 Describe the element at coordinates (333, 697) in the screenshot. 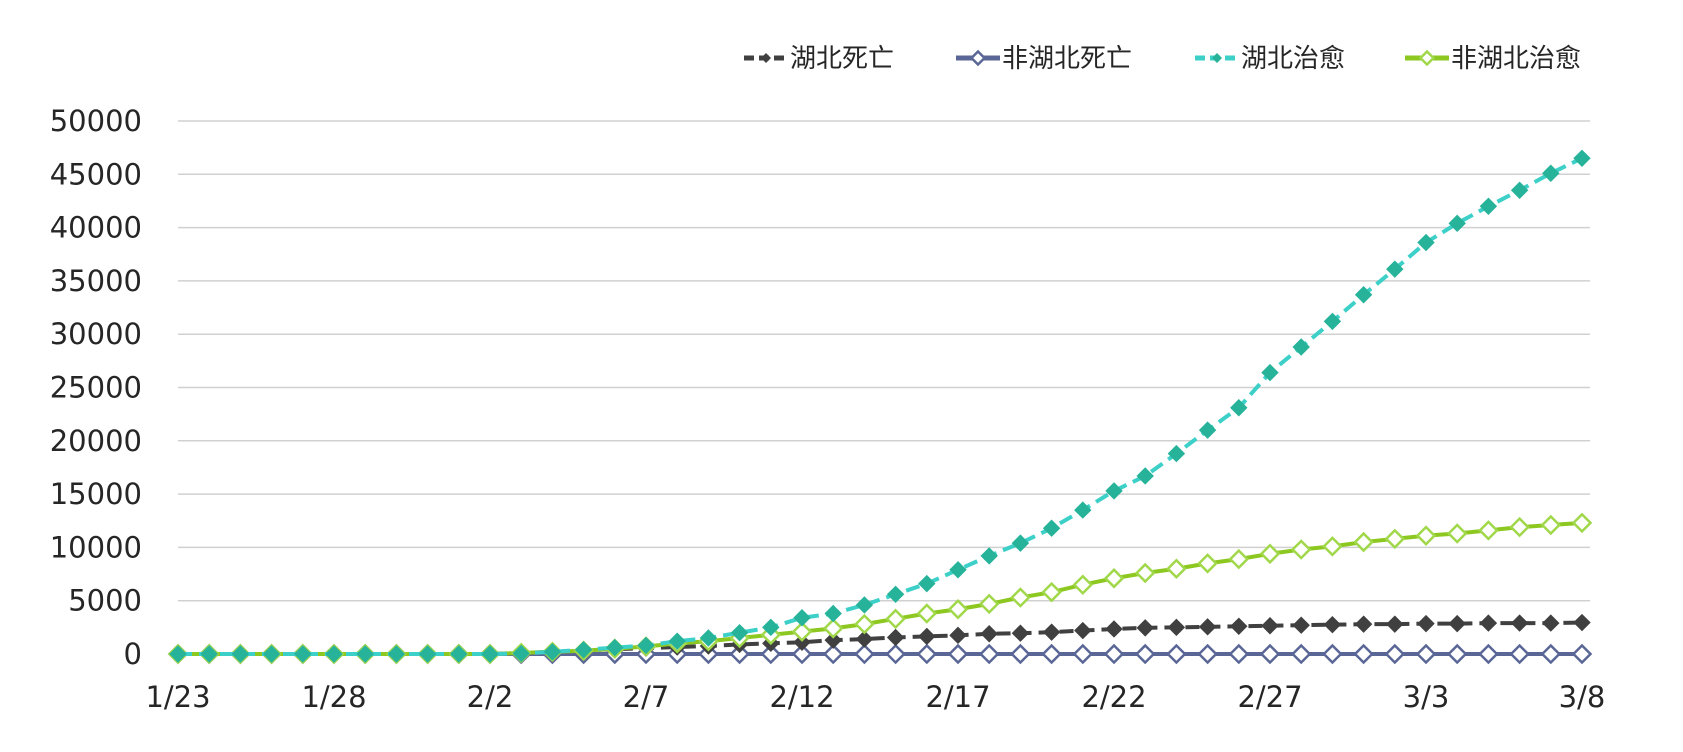

I see `x-tick-label: 1/28` at that location.